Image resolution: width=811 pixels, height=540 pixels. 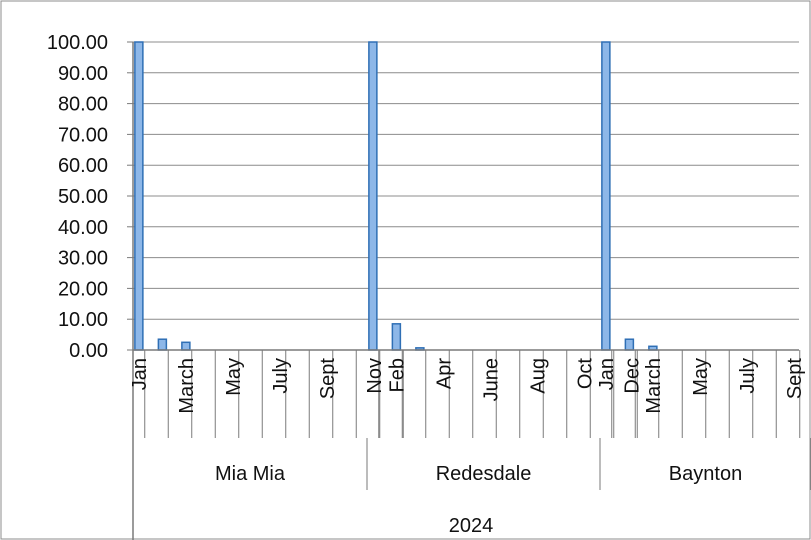 I want to click on y-tick-label: 90.00, so click(x=83, y=74).